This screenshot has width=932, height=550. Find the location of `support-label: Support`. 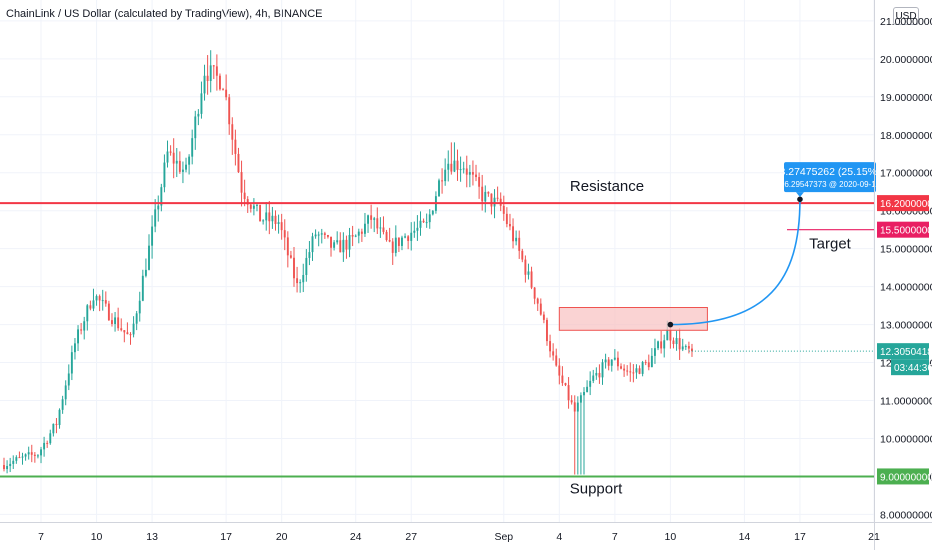

support-label: Support is located at coordinates (596, 488).